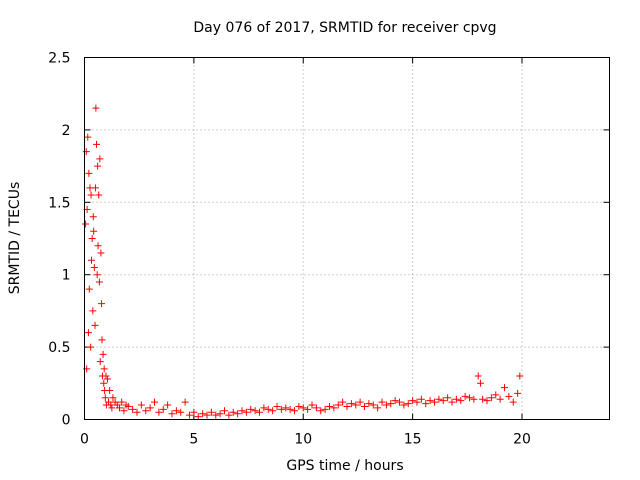  Describe the element at coordinates (413, 440) in the screenshot. I see `x-tick-label: 15` at that location.